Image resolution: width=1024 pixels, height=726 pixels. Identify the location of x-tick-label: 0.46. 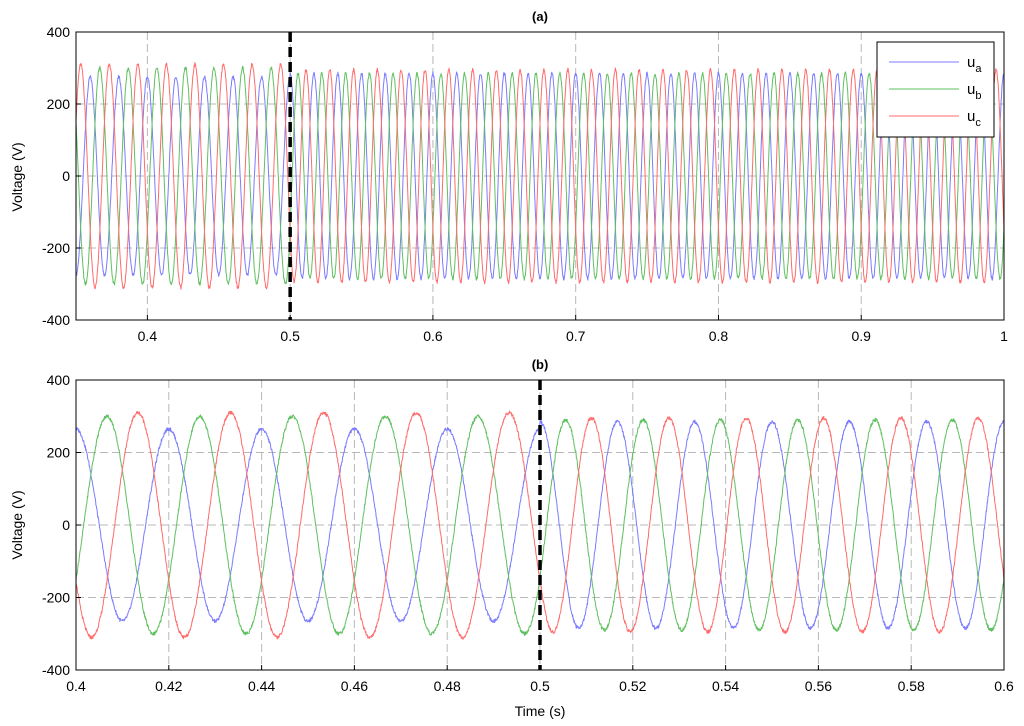
(354, 686).